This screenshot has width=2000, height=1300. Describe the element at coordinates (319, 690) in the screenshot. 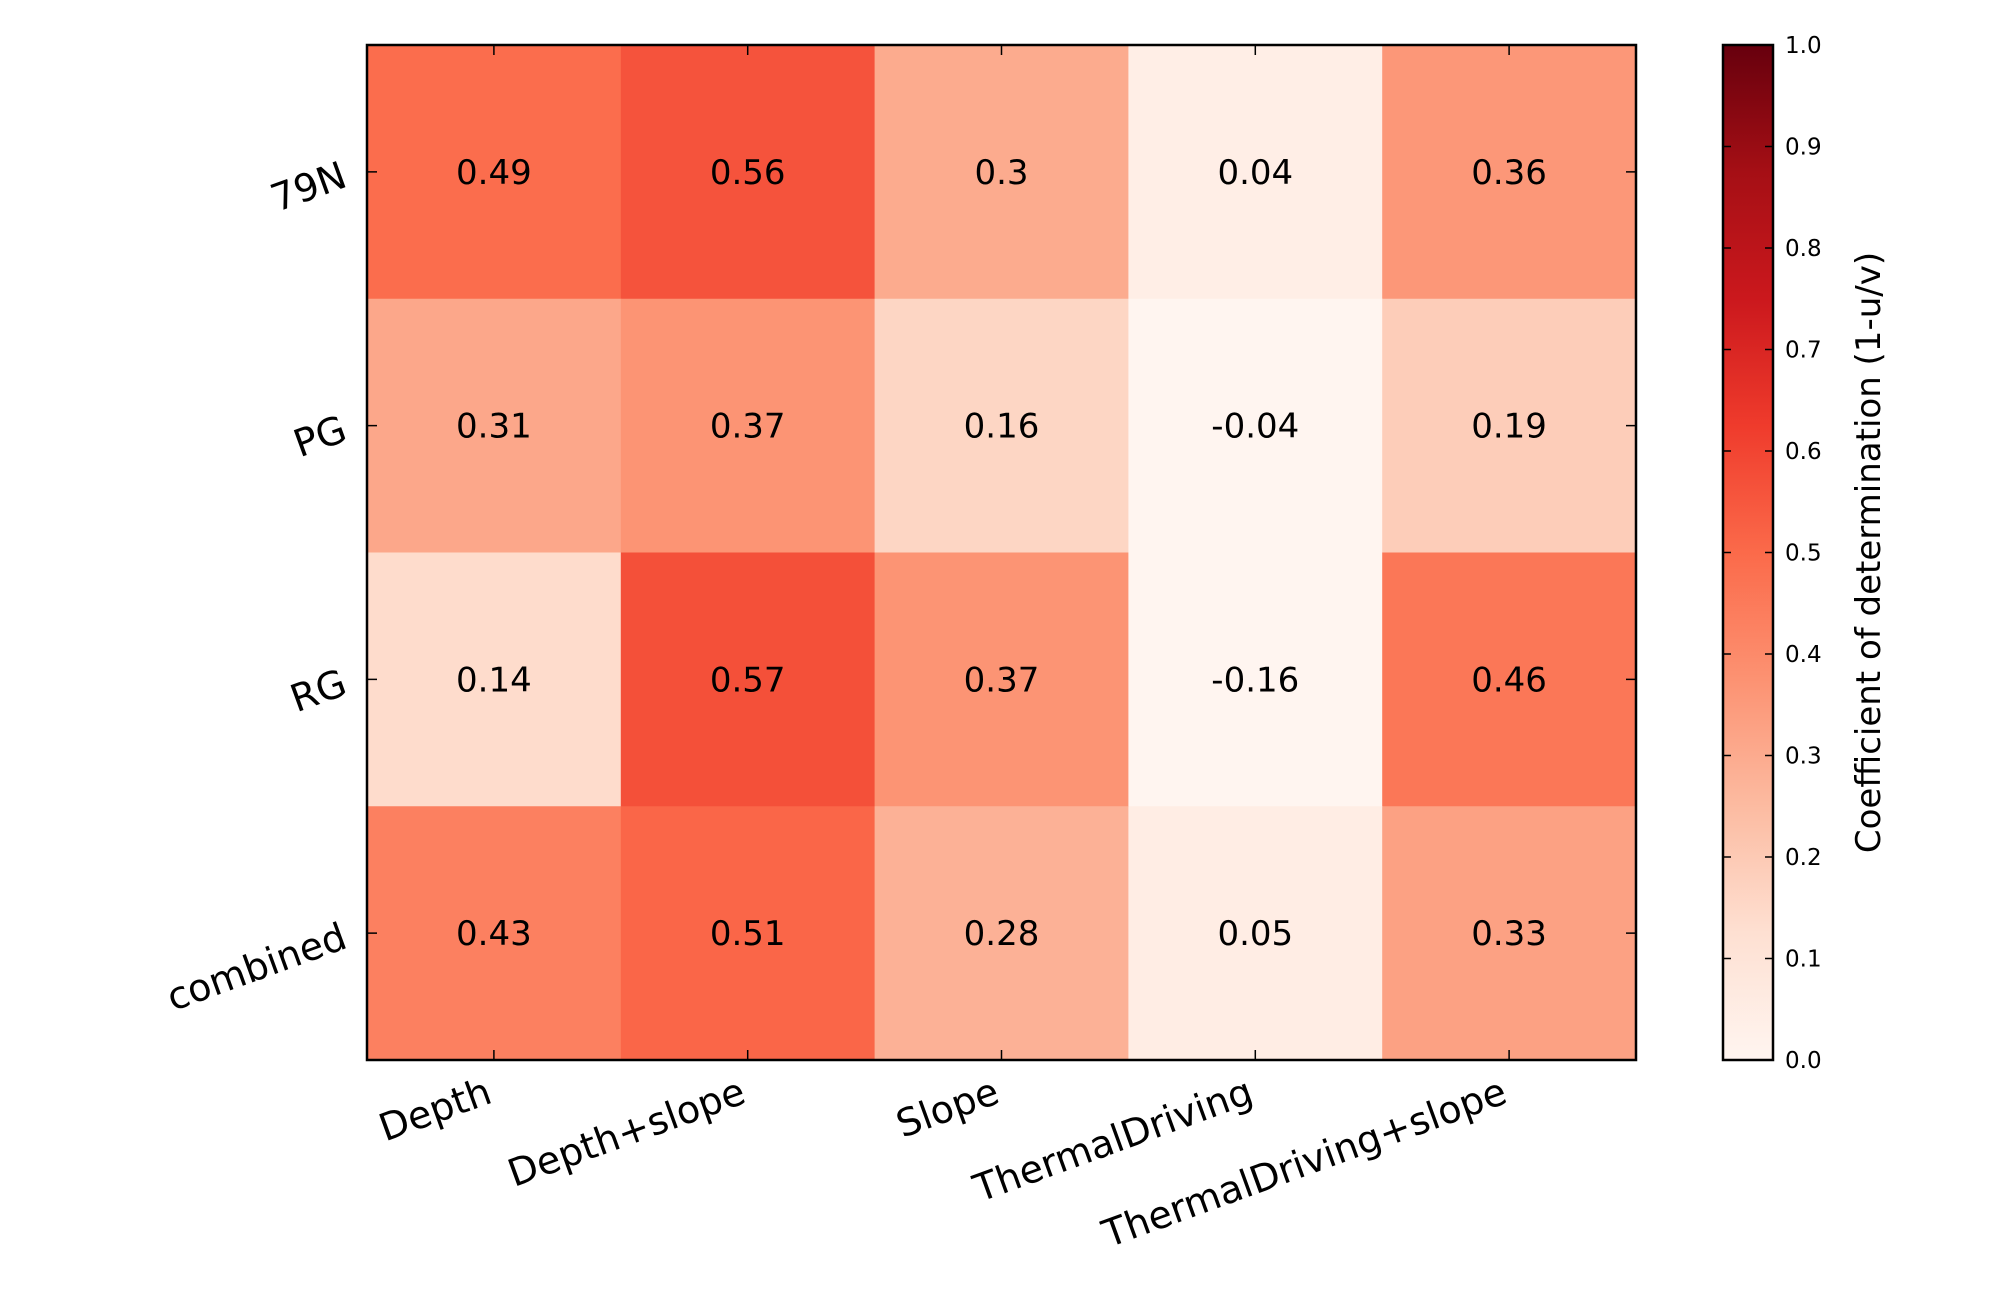

I see `y-tick-label: RG` at that location.